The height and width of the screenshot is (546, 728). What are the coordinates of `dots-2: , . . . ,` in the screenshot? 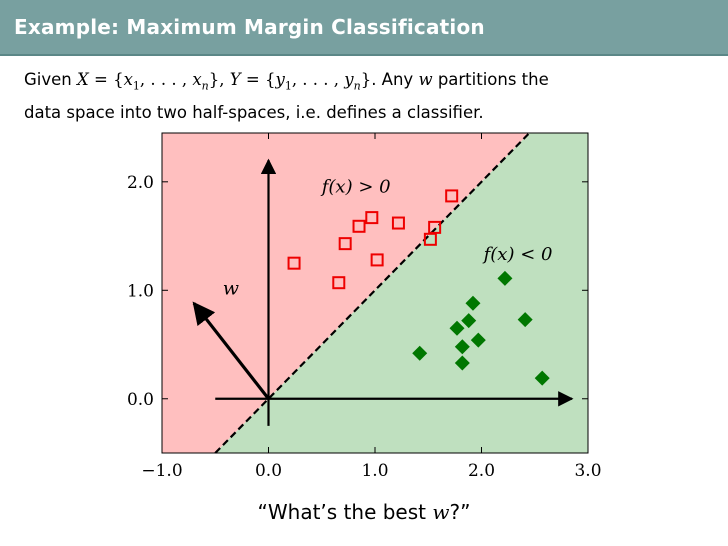 It's located at (318, 79).